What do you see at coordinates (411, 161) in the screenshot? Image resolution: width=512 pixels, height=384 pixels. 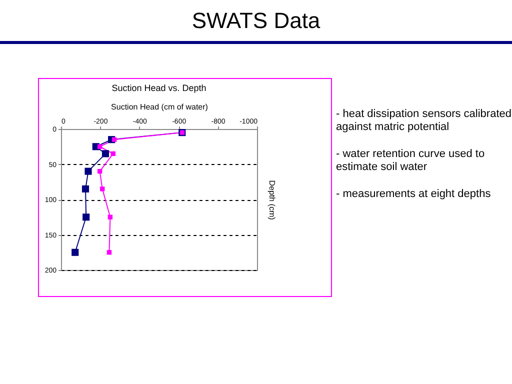 I see `text: - water retention curve used to estimate soil water` at bounding box center [411, 161].